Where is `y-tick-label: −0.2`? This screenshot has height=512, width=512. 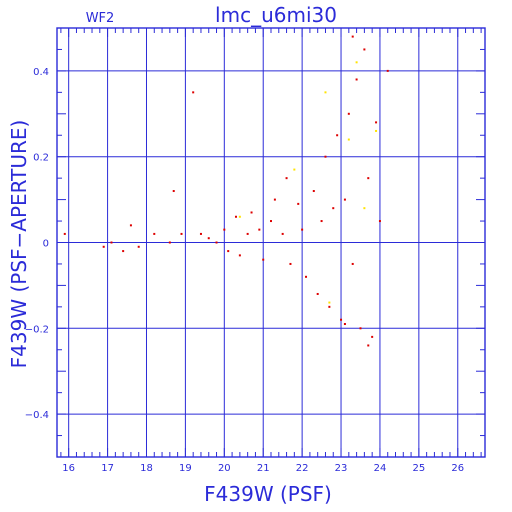
y-tick-label: −0.2 is located at coordinates (37, 329).